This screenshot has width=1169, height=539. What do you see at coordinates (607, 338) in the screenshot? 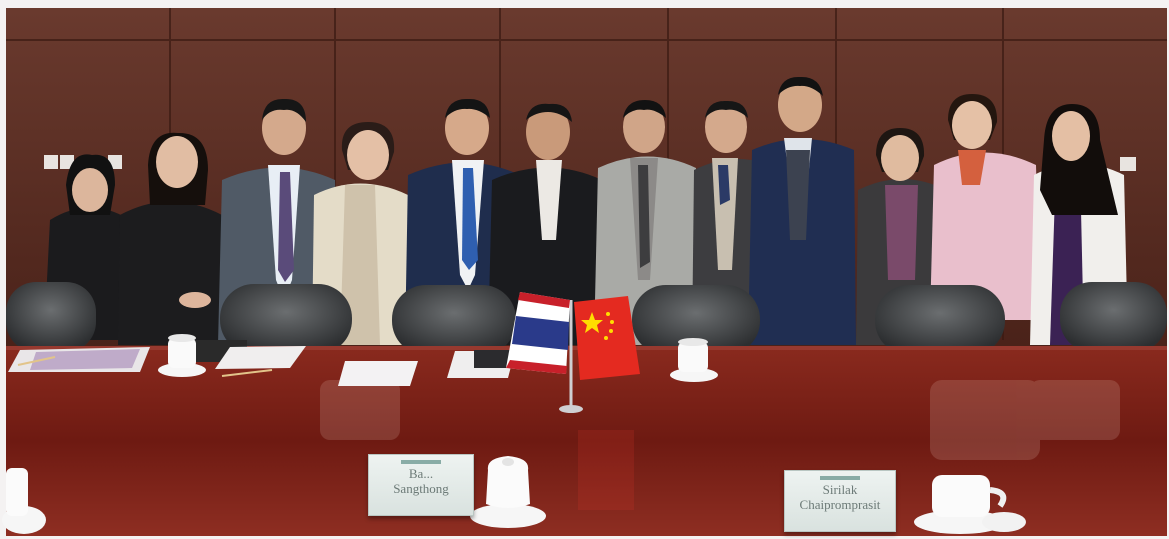
I see `chinese-flag-icon` at bounding box center [607, 338].